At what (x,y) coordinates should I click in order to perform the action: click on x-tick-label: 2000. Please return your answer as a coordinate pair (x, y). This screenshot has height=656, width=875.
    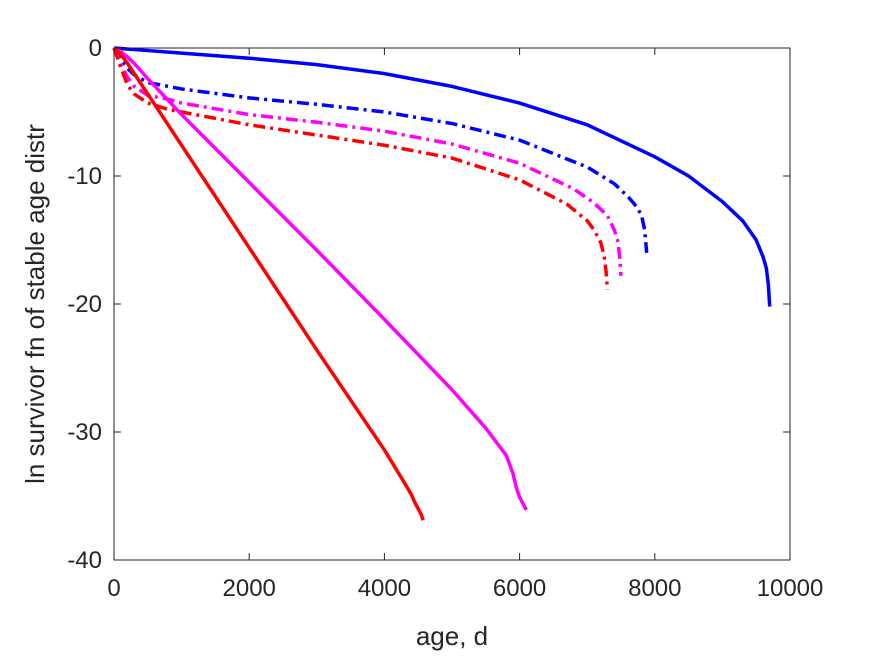
    Looking at the image, I should click on (249, 588).